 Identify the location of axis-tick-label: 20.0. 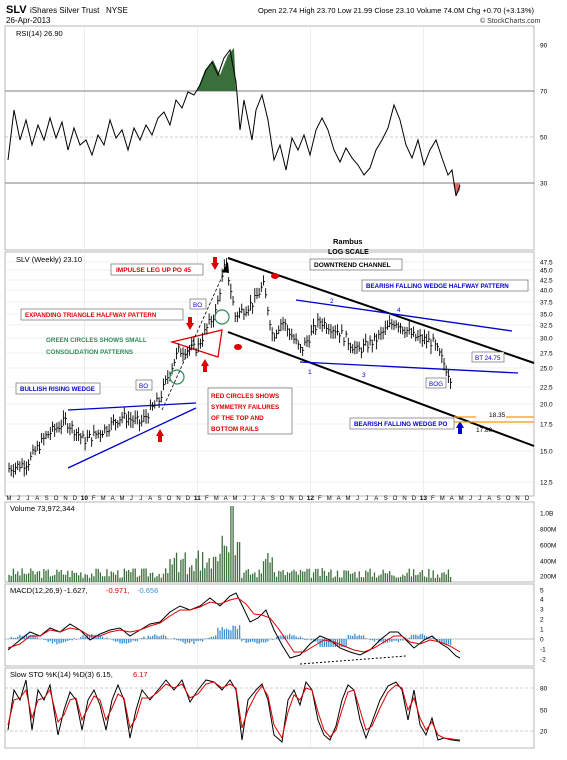
(546, 405).